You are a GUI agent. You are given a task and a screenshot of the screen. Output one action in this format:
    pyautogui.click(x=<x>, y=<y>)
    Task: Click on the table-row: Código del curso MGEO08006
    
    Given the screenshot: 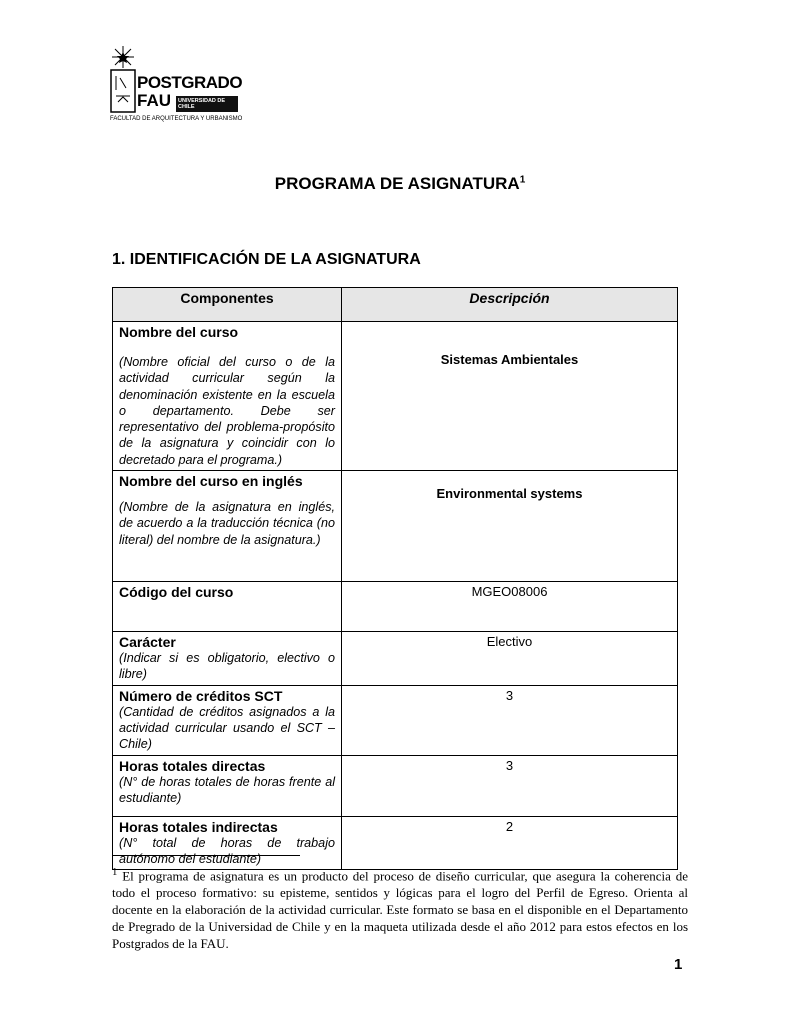 What is the action you would take?
    pyautogui.click(x=395, y=607)
    